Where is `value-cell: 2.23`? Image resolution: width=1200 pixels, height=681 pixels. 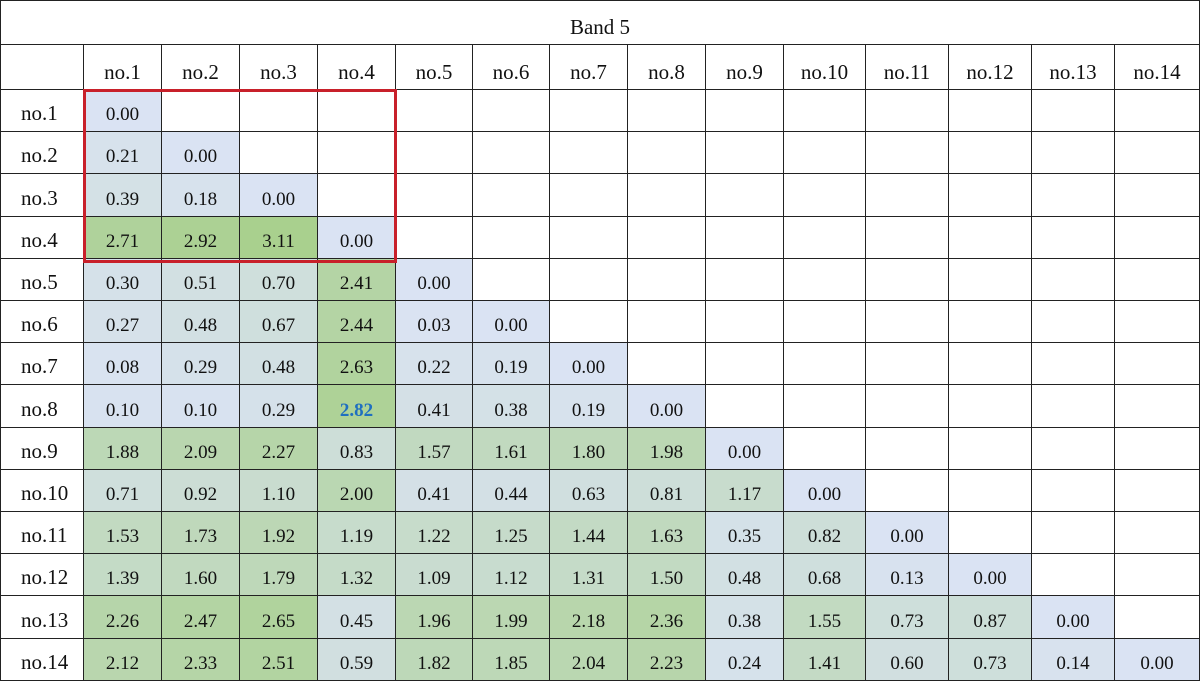 value-cell: 2.23 is located at coordinates (667, 659).